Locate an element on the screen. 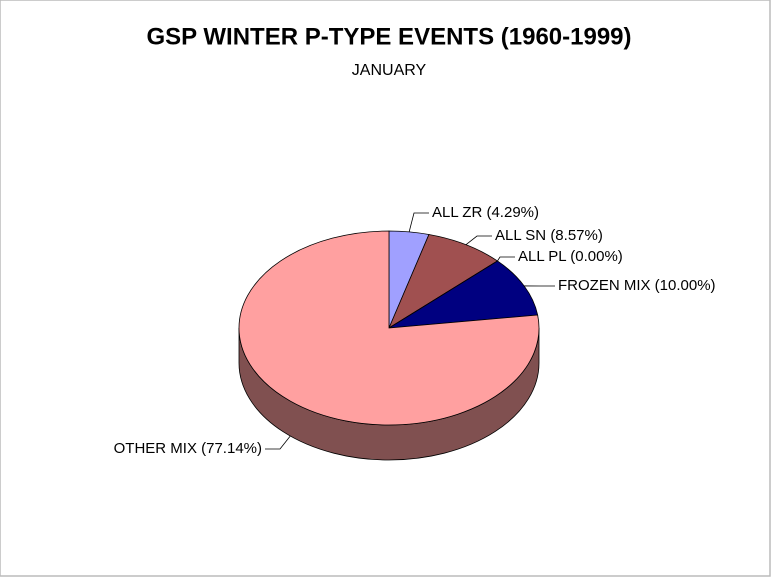  slice-label-value: (10.00%) is located at coordinates (685, 285).